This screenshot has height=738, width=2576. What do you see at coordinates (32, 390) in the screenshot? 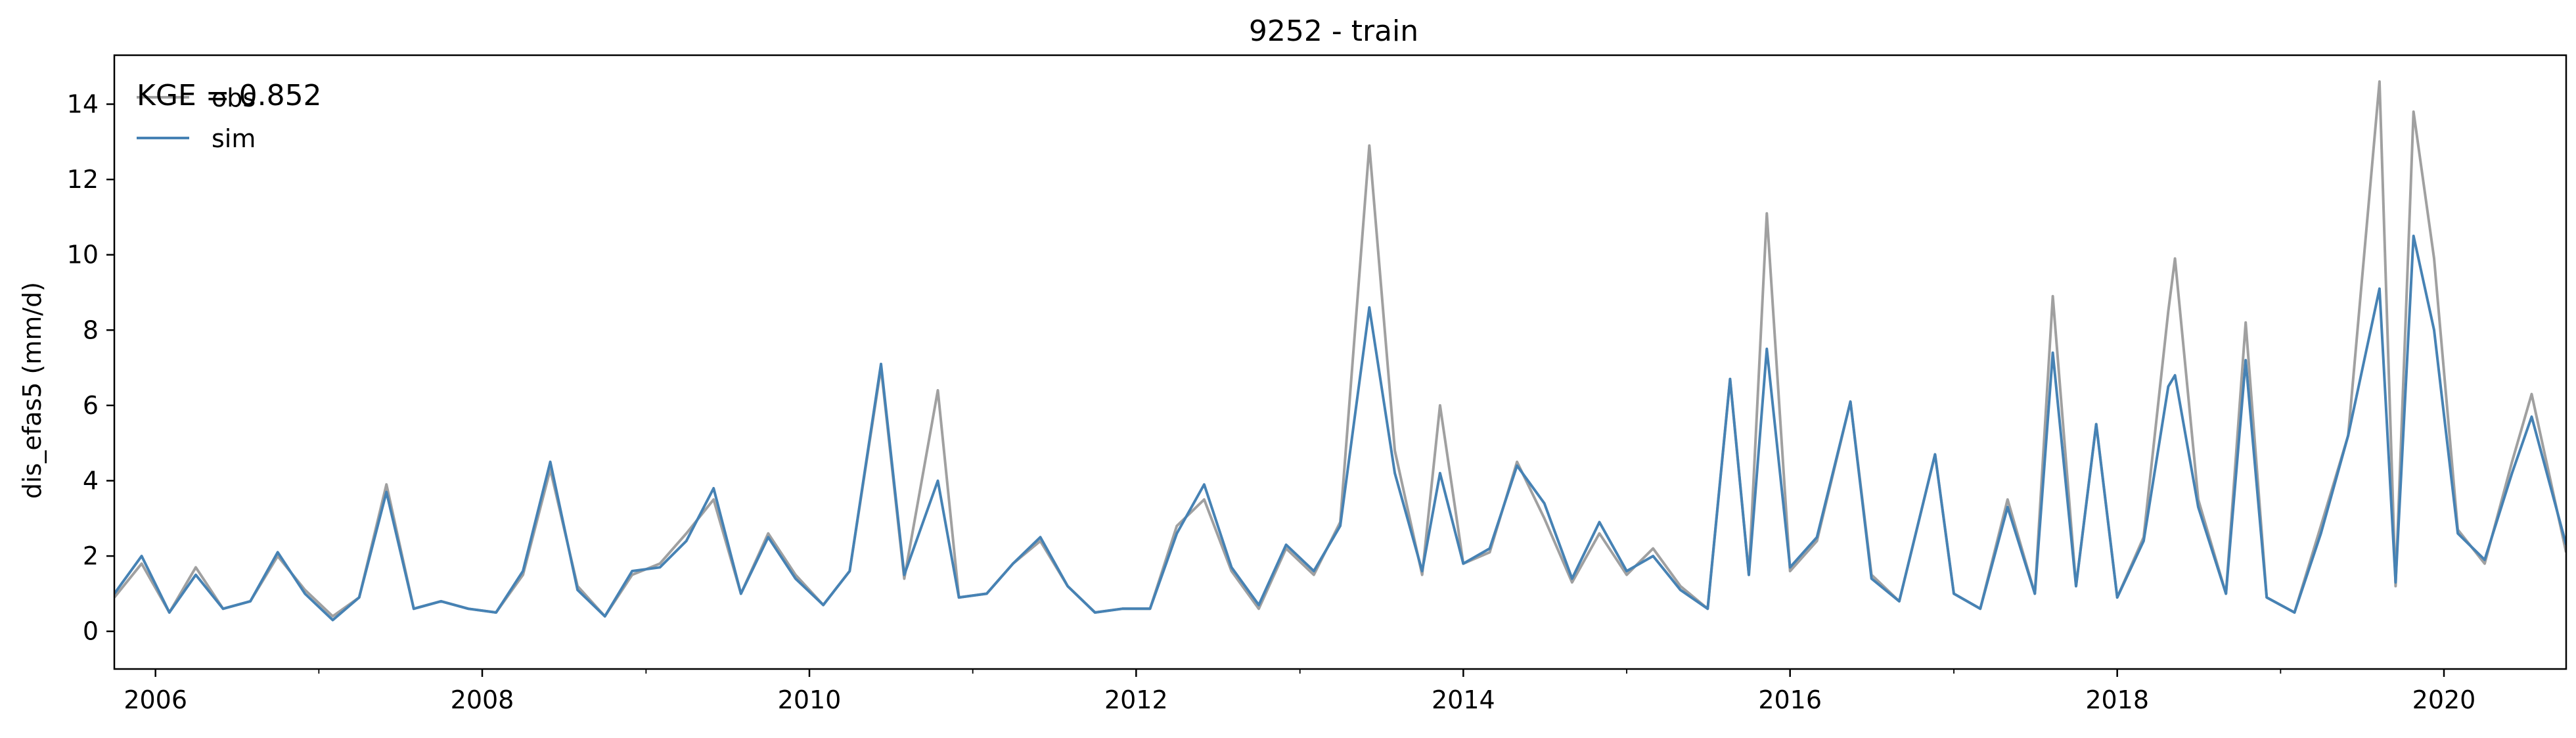
I see `y-axis-label: dis_efas5 (mm/d)` at bounding box center [32, 390].